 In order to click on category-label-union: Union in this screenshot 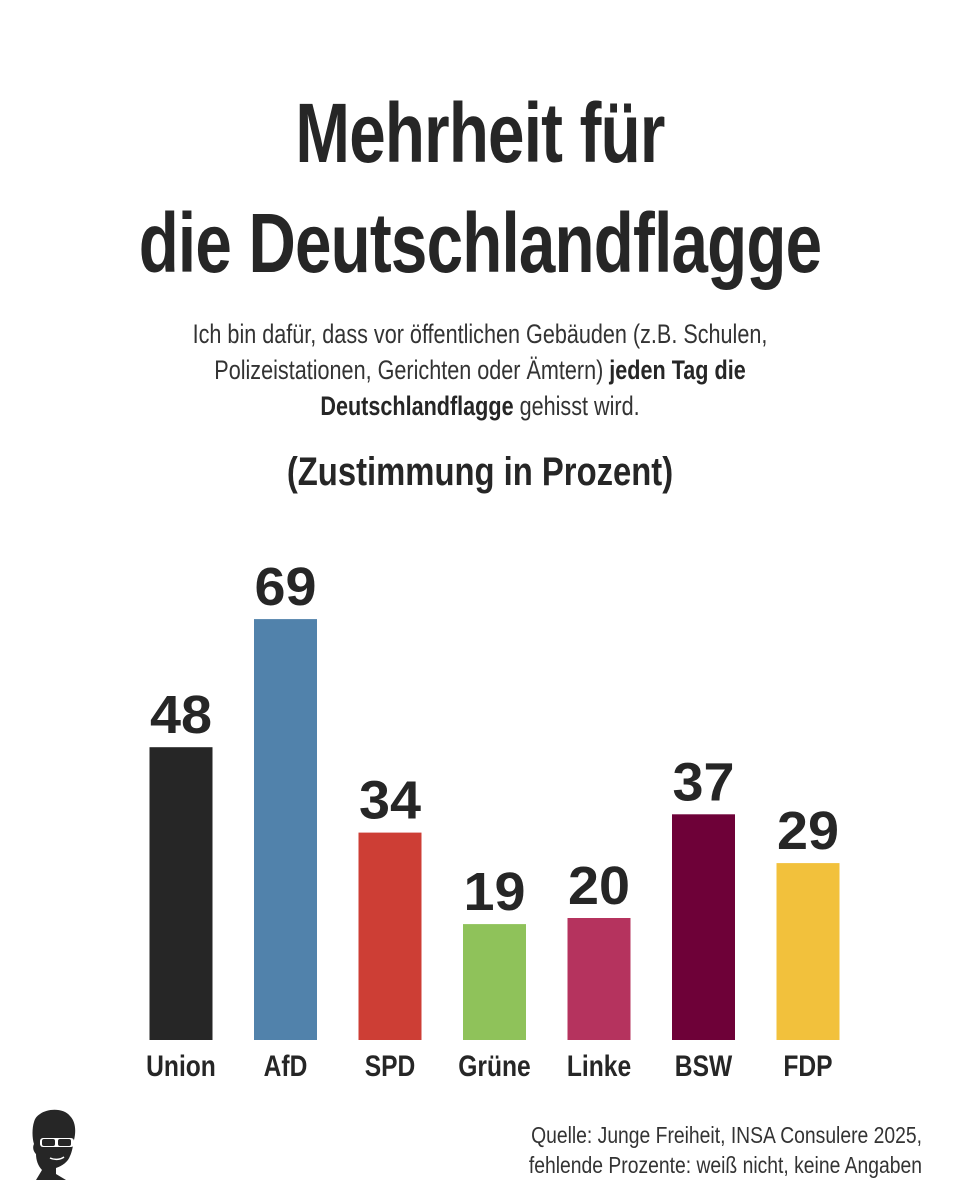, I will do `click(181, 1066)`.